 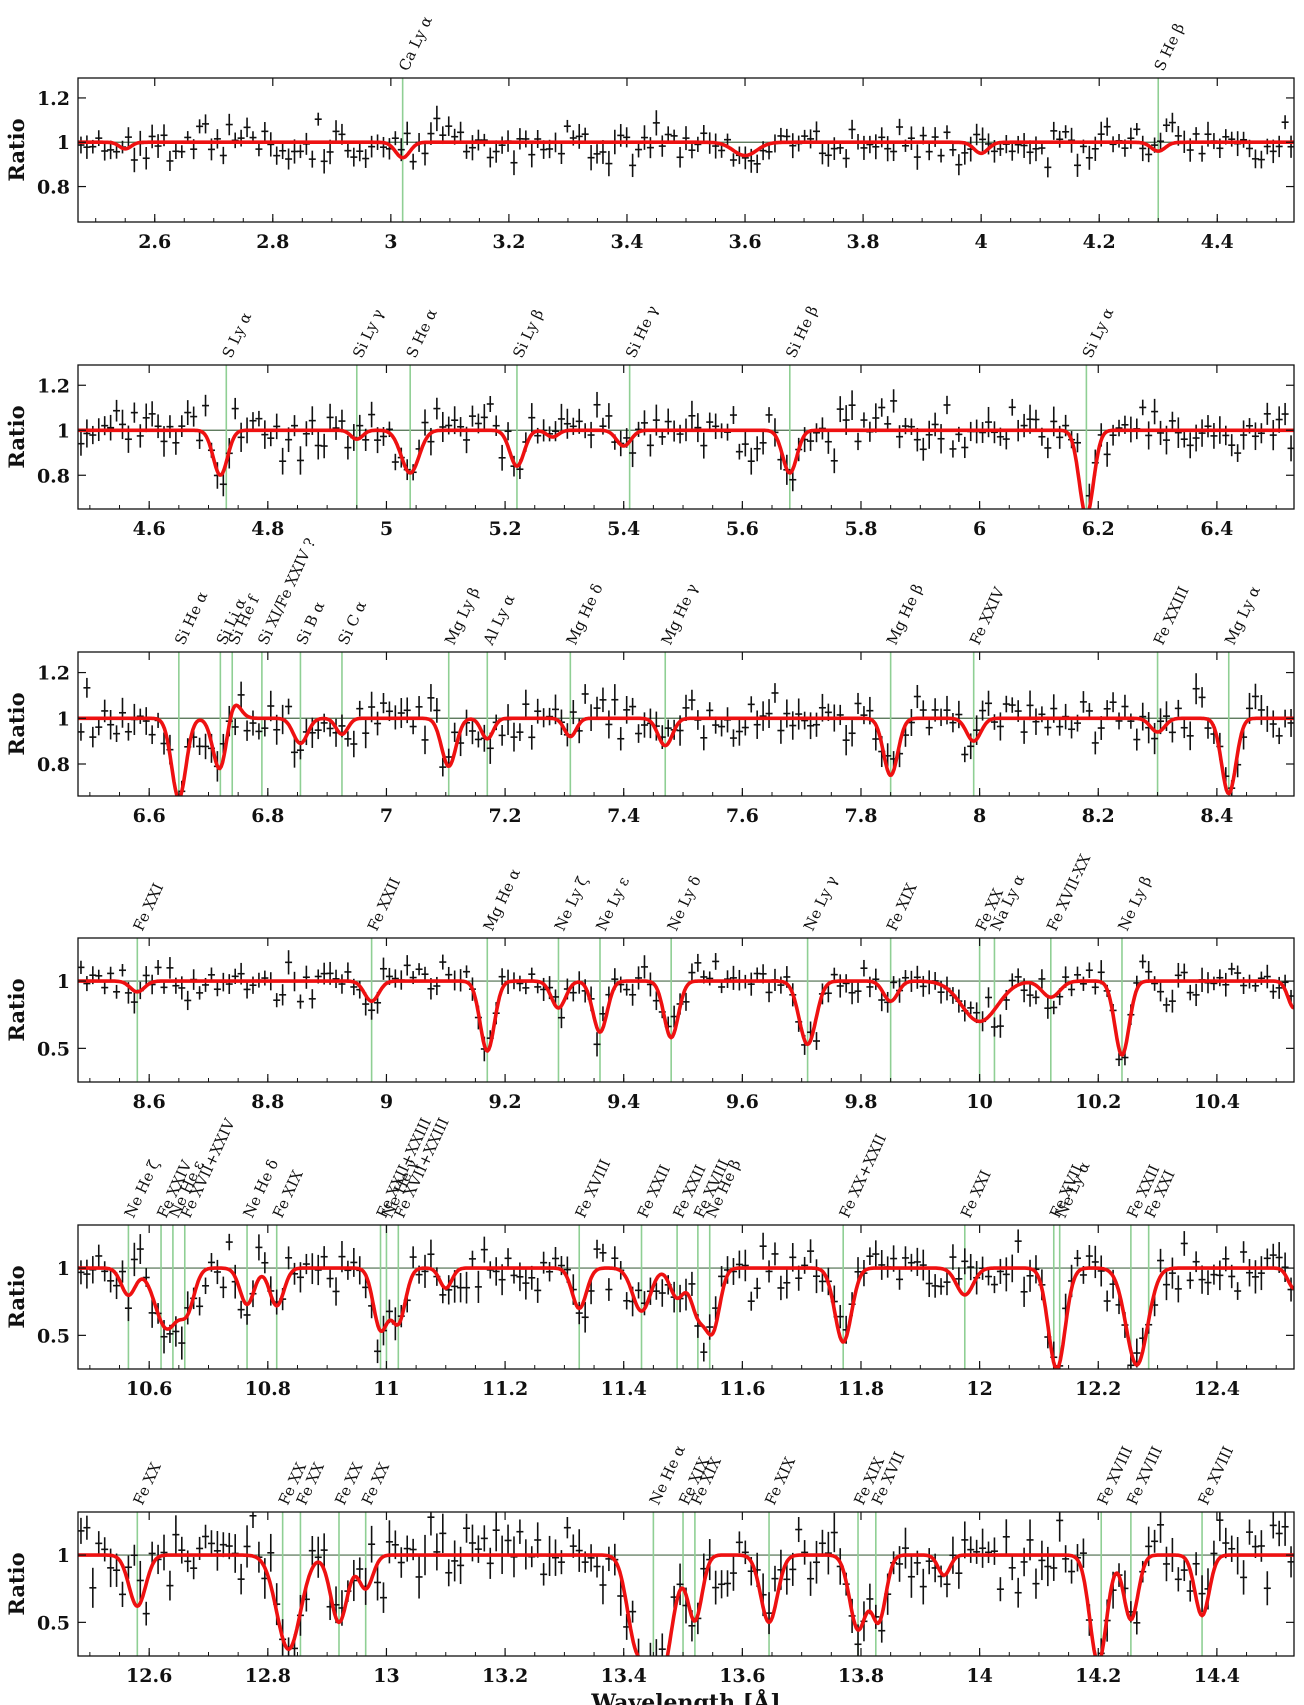 What do you see at coordinates (415, 43) in the screenshot?
I see `line-id-label: Ca Ly α` at bounding box center [415, 43].